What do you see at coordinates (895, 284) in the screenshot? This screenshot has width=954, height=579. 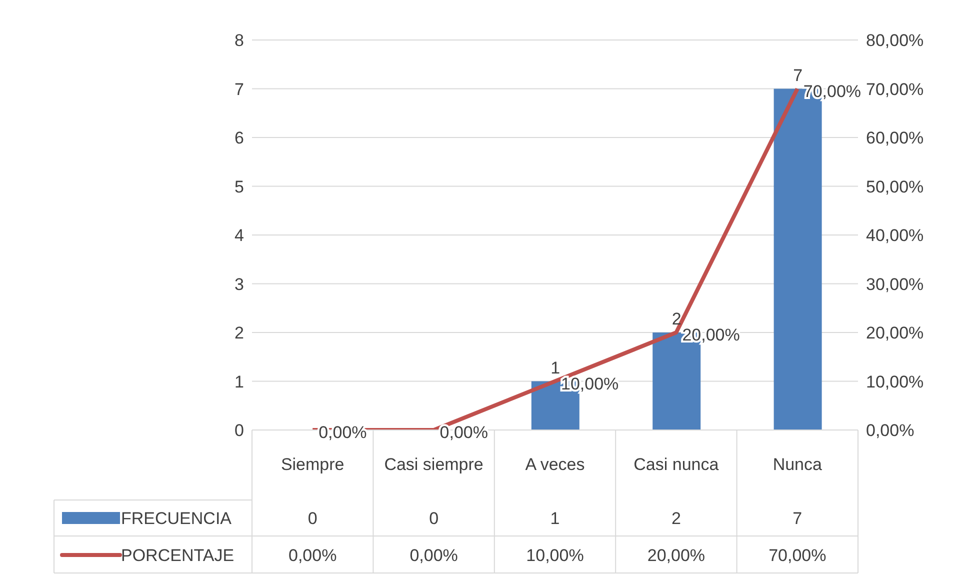 I see `y2-tick-label: 30,00%` at bounding box center [895, 284].